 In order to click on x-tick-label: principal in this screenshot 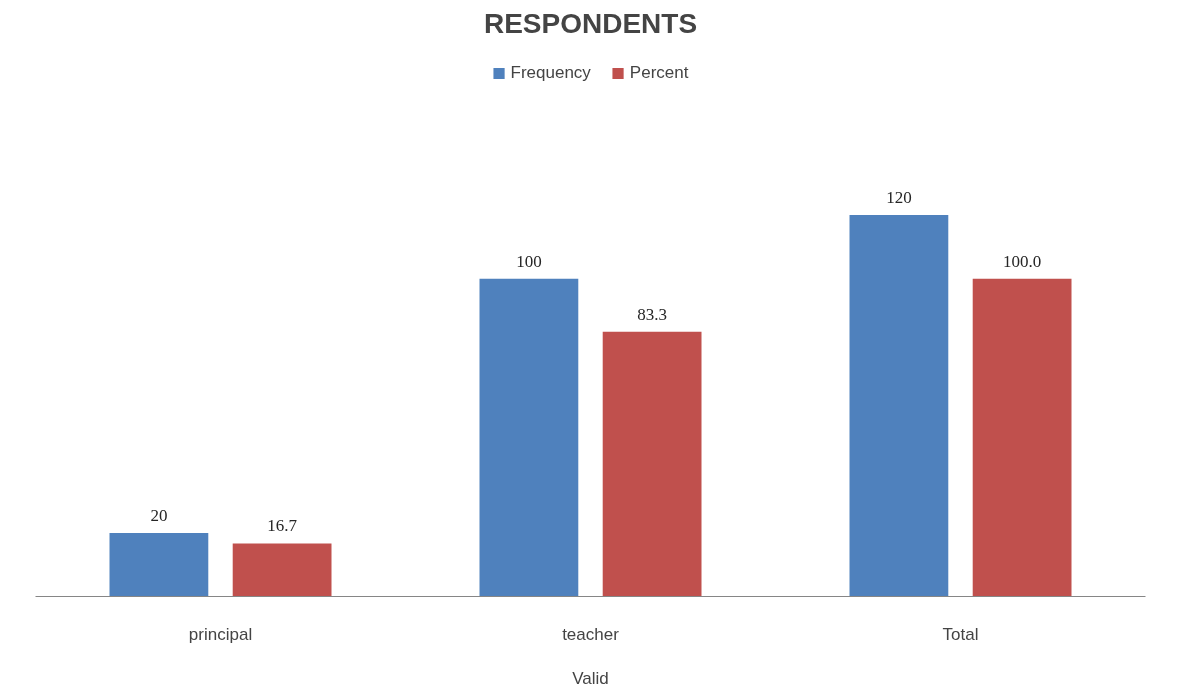, I will do `click(220, 634)`.